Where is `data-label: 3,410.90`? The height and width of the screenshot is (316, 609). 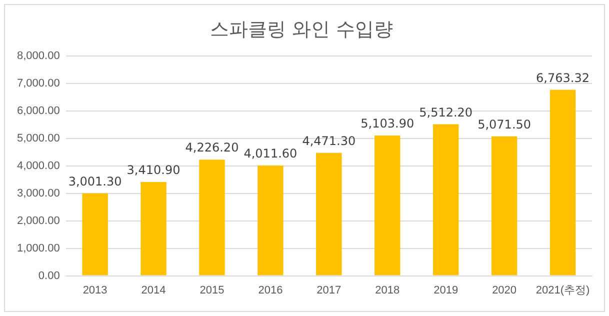
data-label: 3,410.90 is located at coordinates (153, 170).